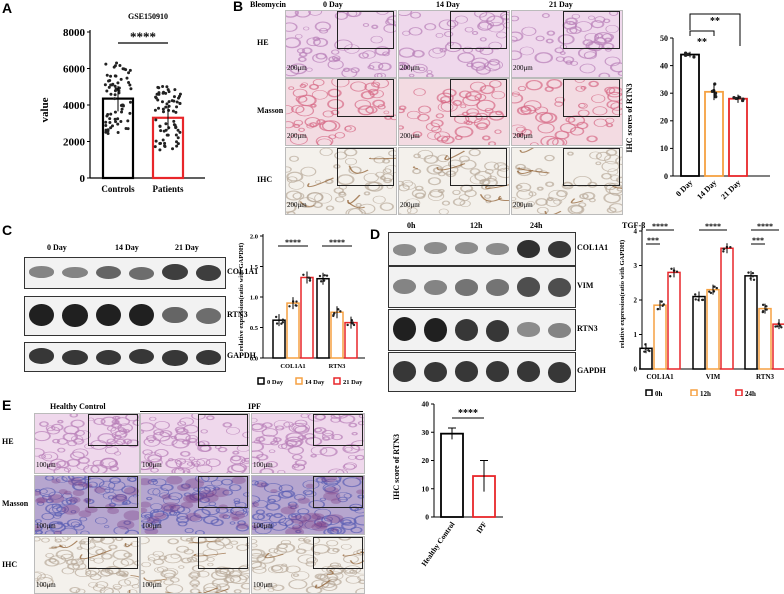 The width and height of the screenshot is (784, 594). What do you see at coordinates (293, 242) in the screenshot?
I see `panel-c-sig1: ****` at bounding box center [293, 242].